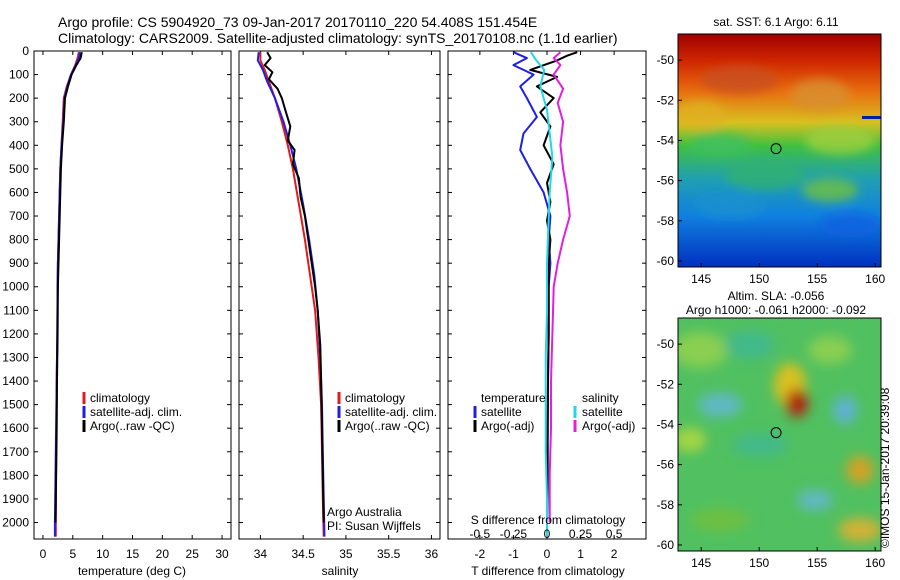  Describe the element at coordinates (548, 520) in the screenshot. I see `difference-x2-label: S difference from climatology` at that location.